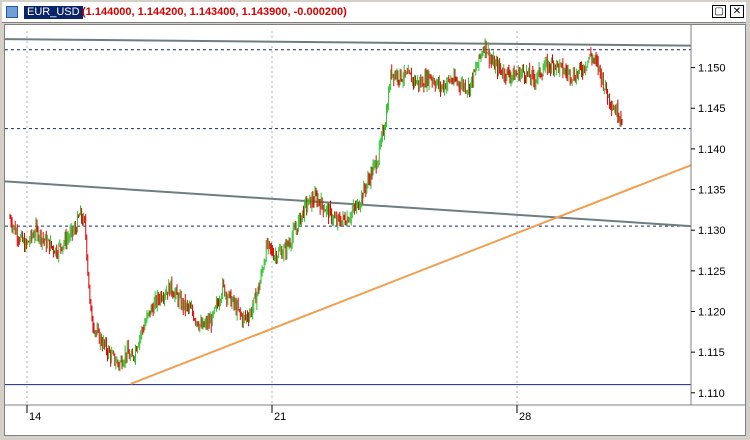 This screenshot has width=750, height=440. What do you see at coordinates (12, 12) in the screenshot?
I see `chart-window-icon` at bounding box center [12, 12].